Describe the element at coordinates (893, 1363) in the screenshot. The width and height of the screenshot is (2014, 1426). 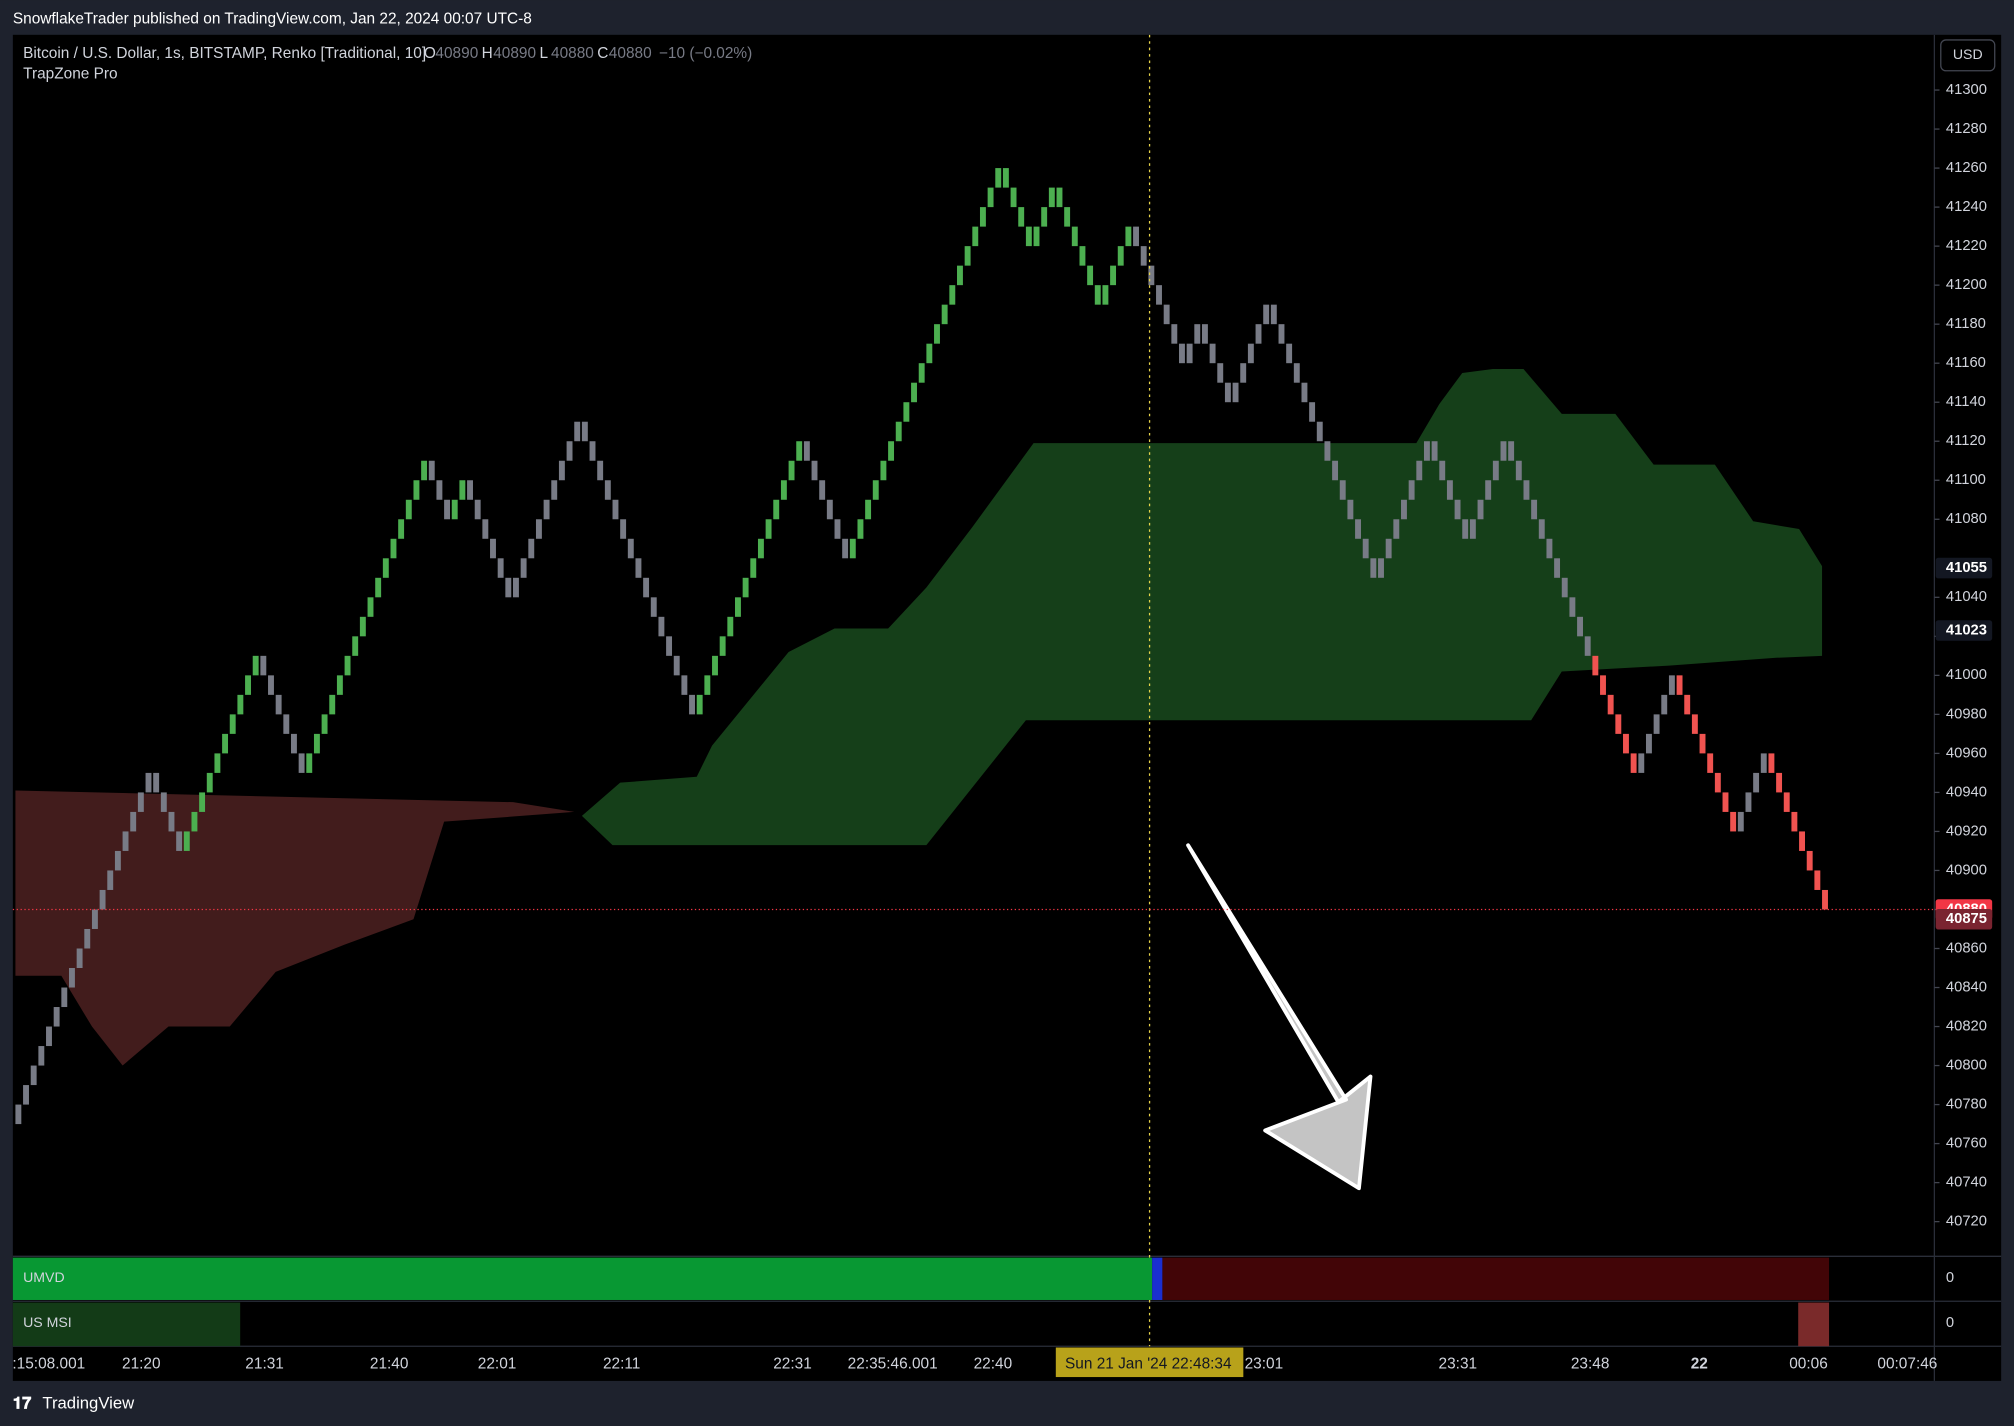
I see `x-tick-label: 22:35:46.001` at that location.